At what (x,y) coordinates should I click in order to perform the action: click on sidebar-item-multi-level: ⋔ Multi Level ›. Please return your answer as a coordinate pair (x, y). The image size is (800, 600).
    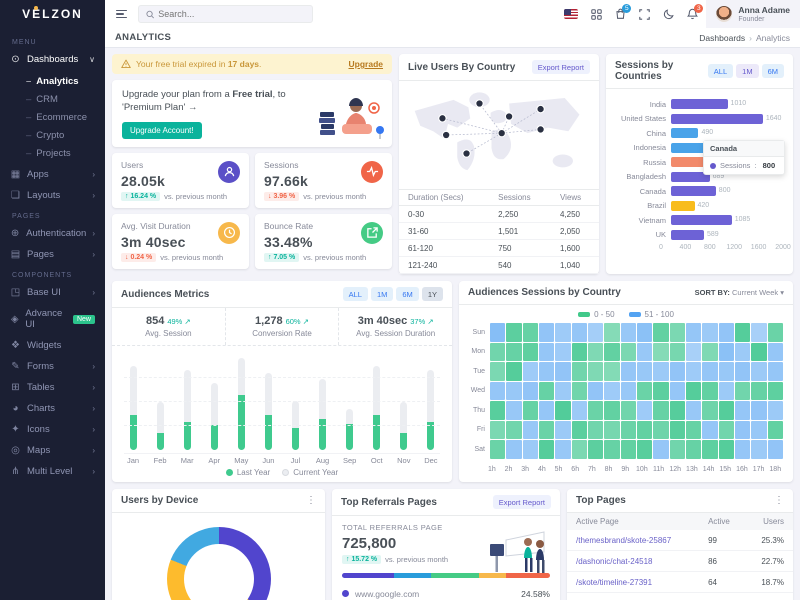
    Looking at the image, I should click on (52, 471).